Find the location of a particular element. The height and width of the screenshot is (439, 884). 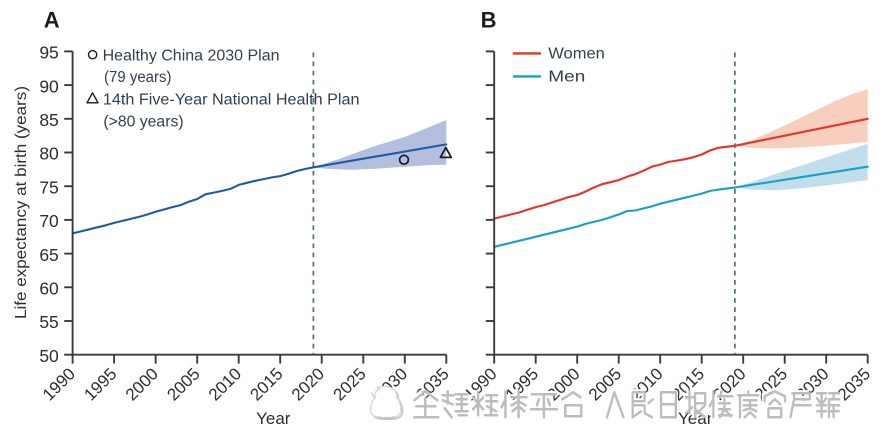

svg-text: 65 is located at coordinates (48, 255).